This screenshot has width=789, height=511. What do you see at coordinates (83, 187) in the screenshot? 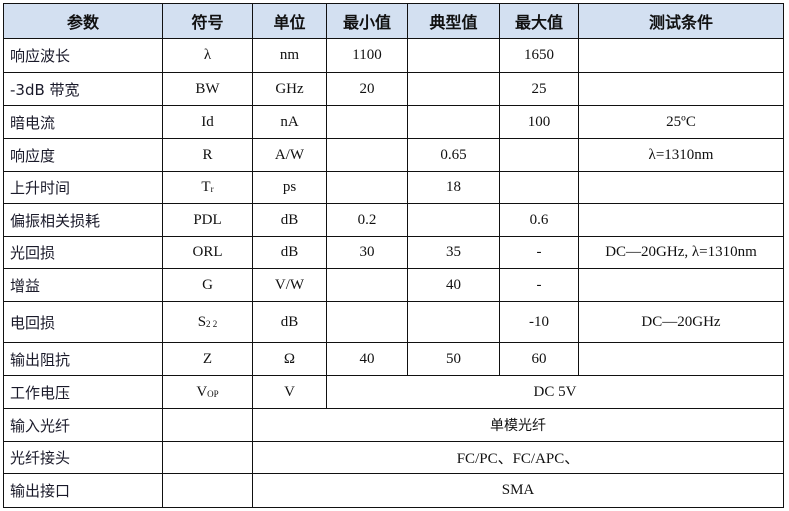
I see `param-cell: 上升时间` at bounding box center [83, 187].